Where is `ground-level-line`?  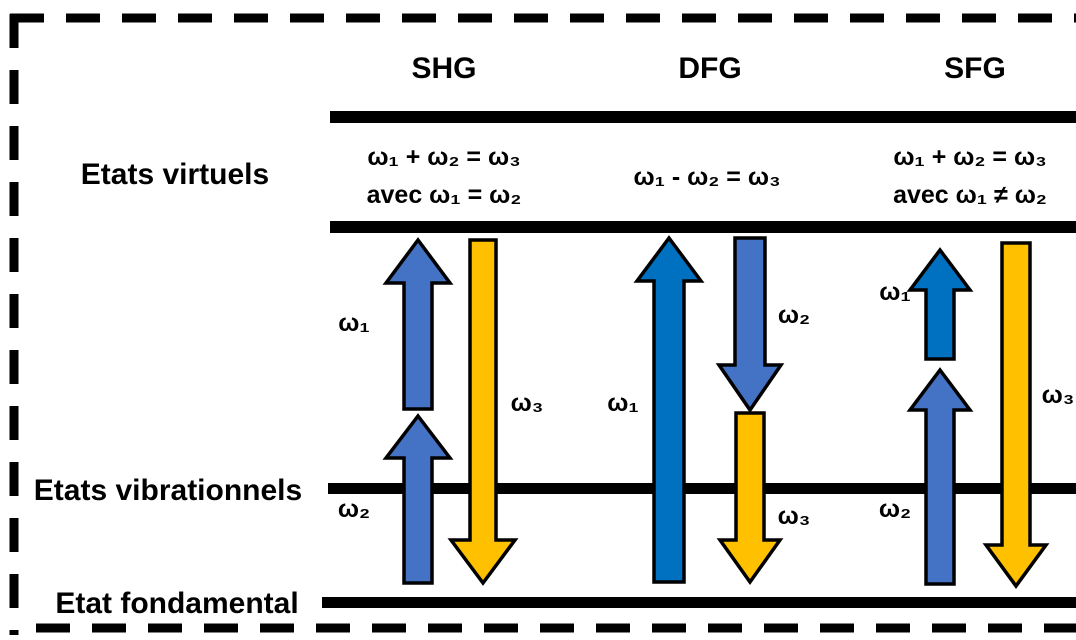
ground-level-line is located at coordinates (699, 602).